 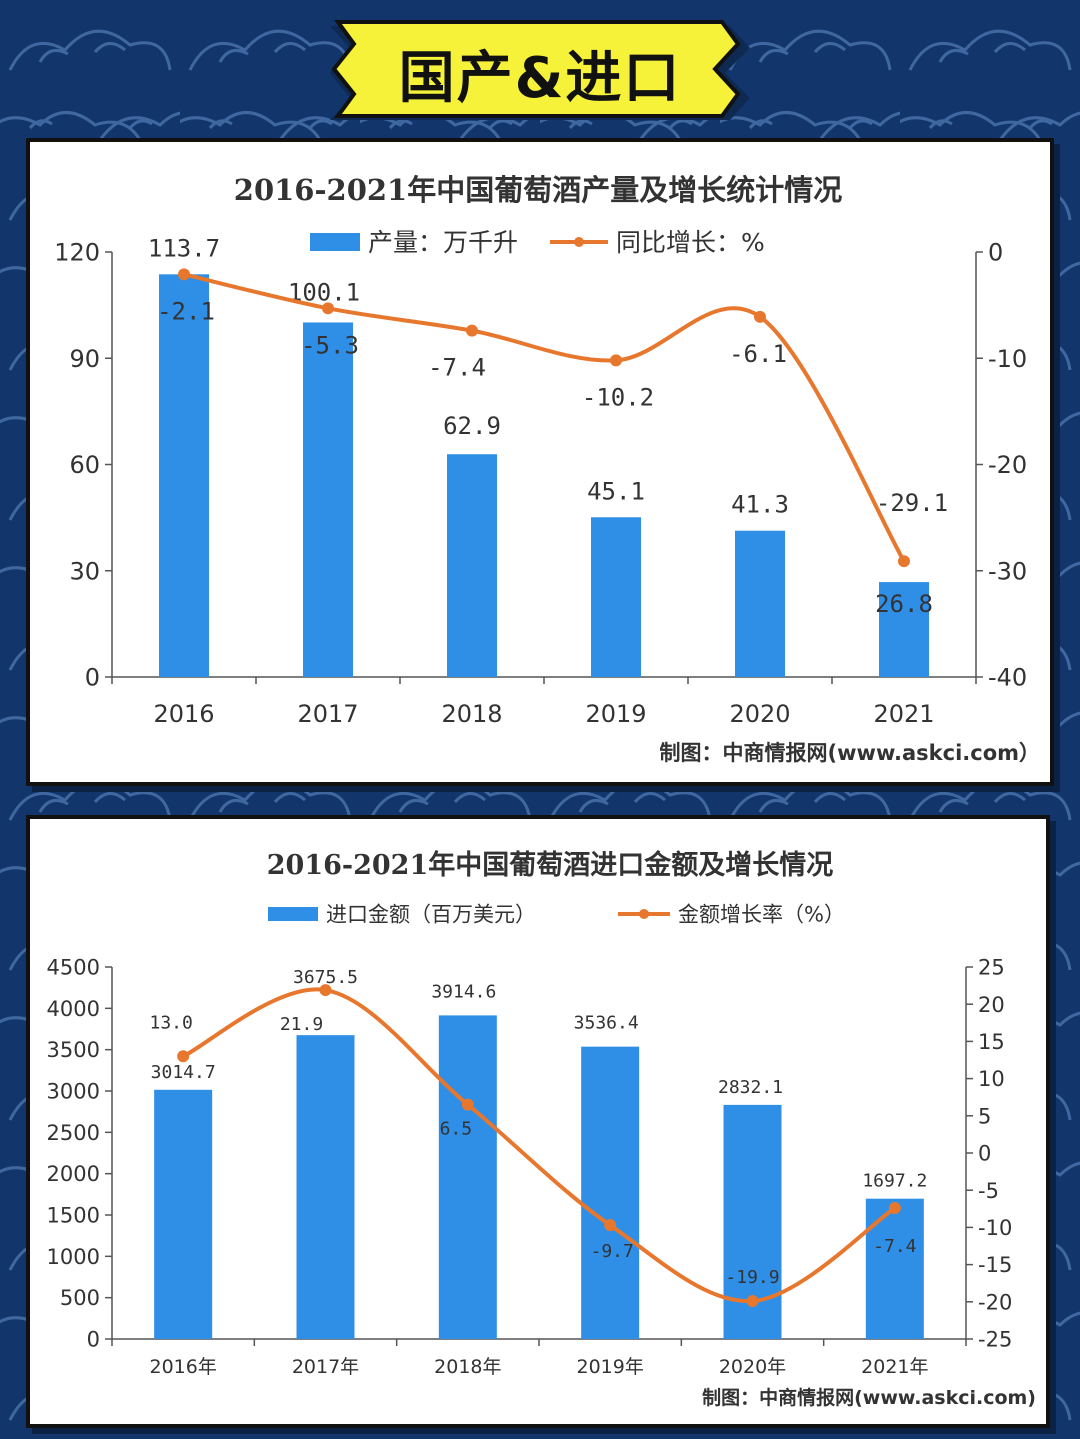 What do you see at coordinates (84, 465) in the screenshot?
I see `left-tick-label: 60` at bounding box center [84, 465].